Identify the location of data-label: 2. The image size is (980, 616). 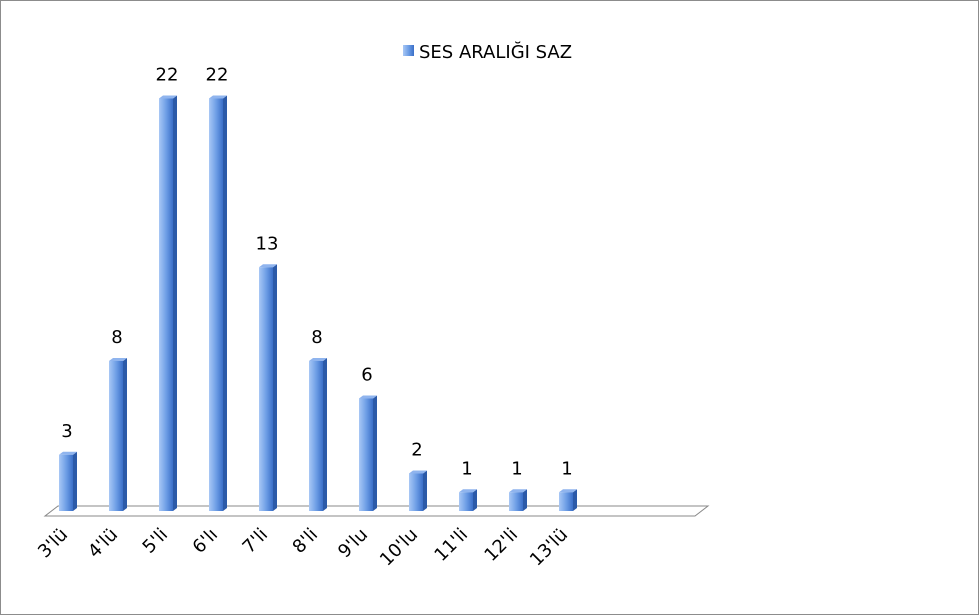
(416, 450).